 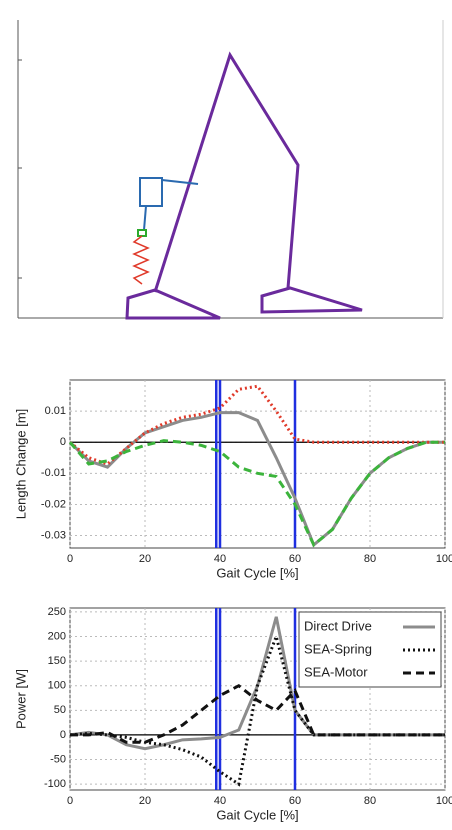 What do you see at coordinates (60, 710) in the screenshot?
I see `y-tick-label: 50` at bounding box center [60, 710].